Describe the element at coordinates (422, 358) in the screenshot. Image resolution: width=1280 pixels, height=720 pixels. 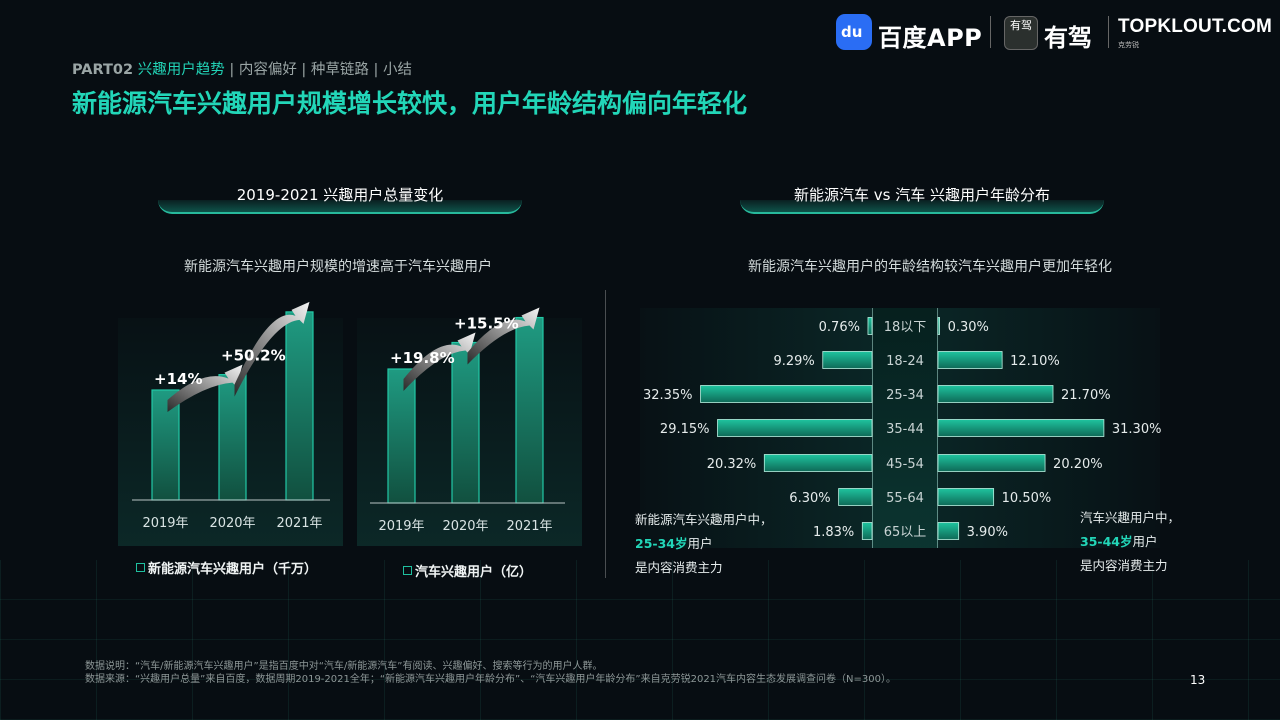
I see `growth-label: +19.8%` at that location.